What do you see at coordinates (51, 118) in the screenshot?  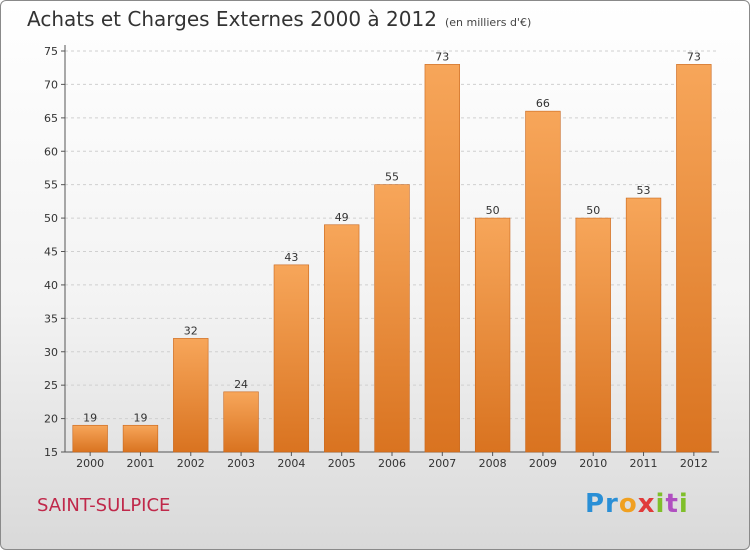 I see `y-tick-label: 65` at bounding box center [51, 118].